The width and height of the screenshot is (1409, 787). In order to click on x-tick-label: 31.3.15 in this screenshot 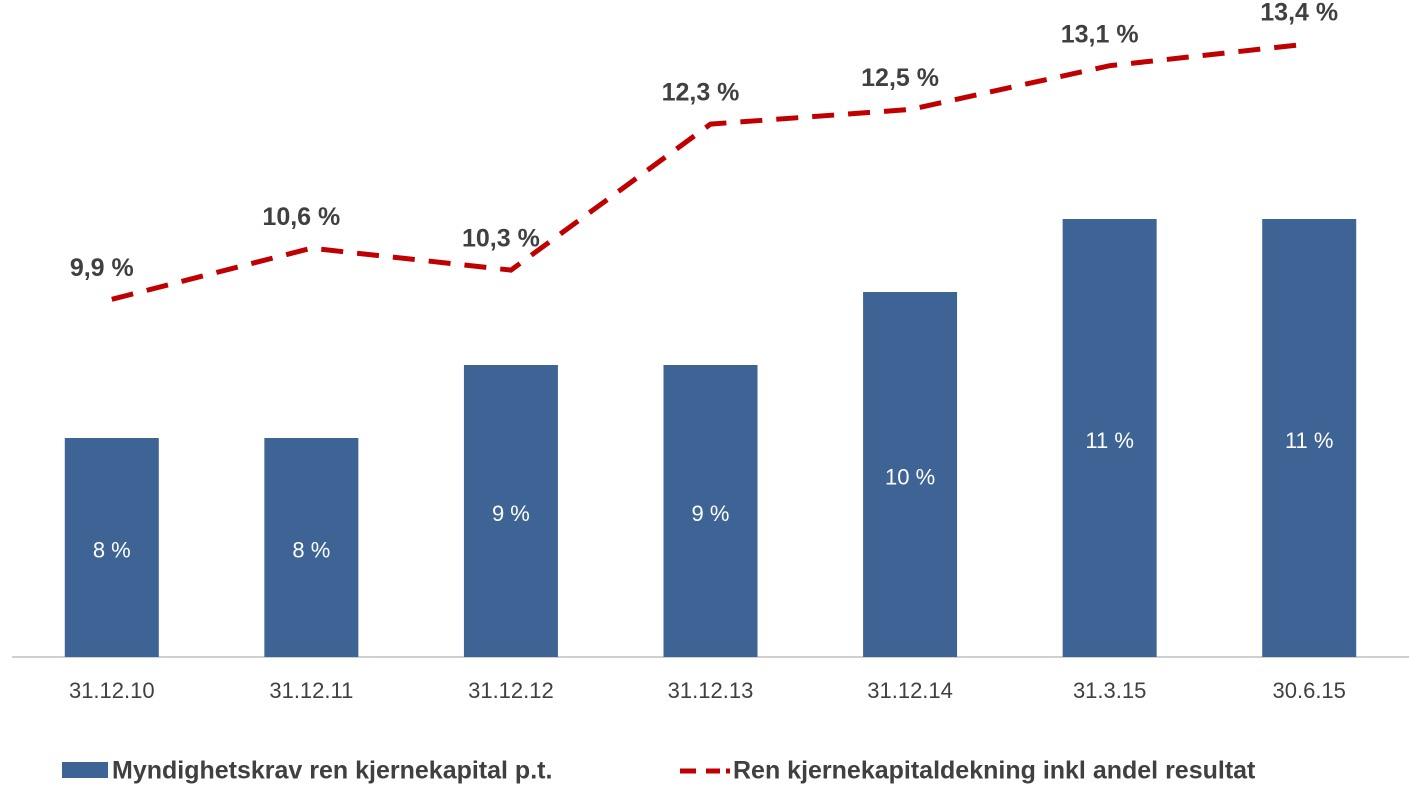, I will do `click(1109, 690)`.